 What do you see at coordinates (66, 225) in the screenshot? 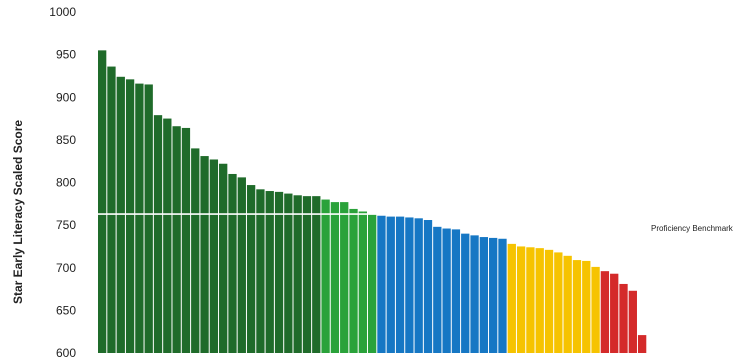
I see `y-tick-label: 750` at bounding box center [66, 225].